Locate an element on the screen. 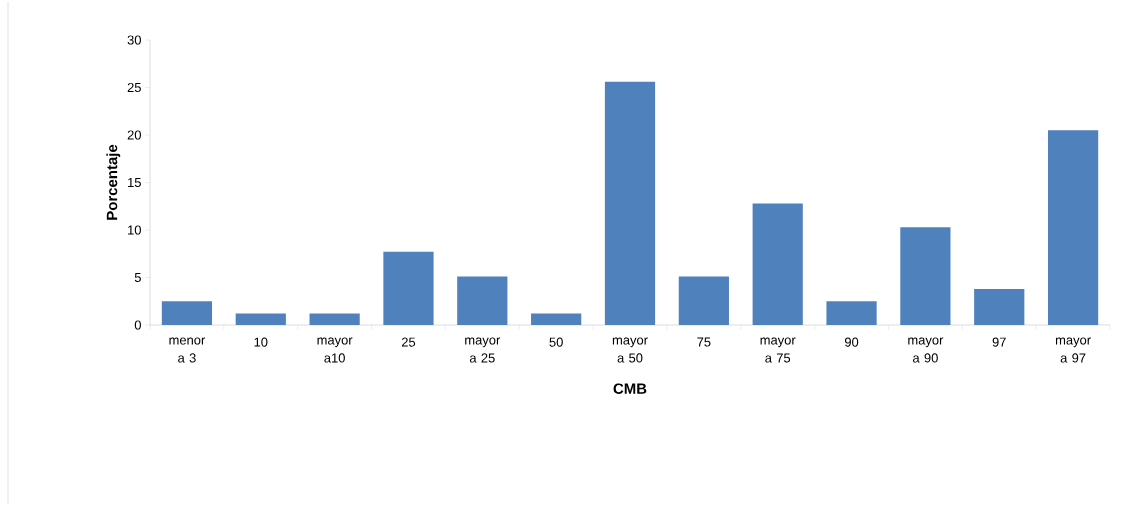 The height and width of the screenshot is (506, 1127). y-axis-title: Porcentaje is located at coordinates (113, 182).